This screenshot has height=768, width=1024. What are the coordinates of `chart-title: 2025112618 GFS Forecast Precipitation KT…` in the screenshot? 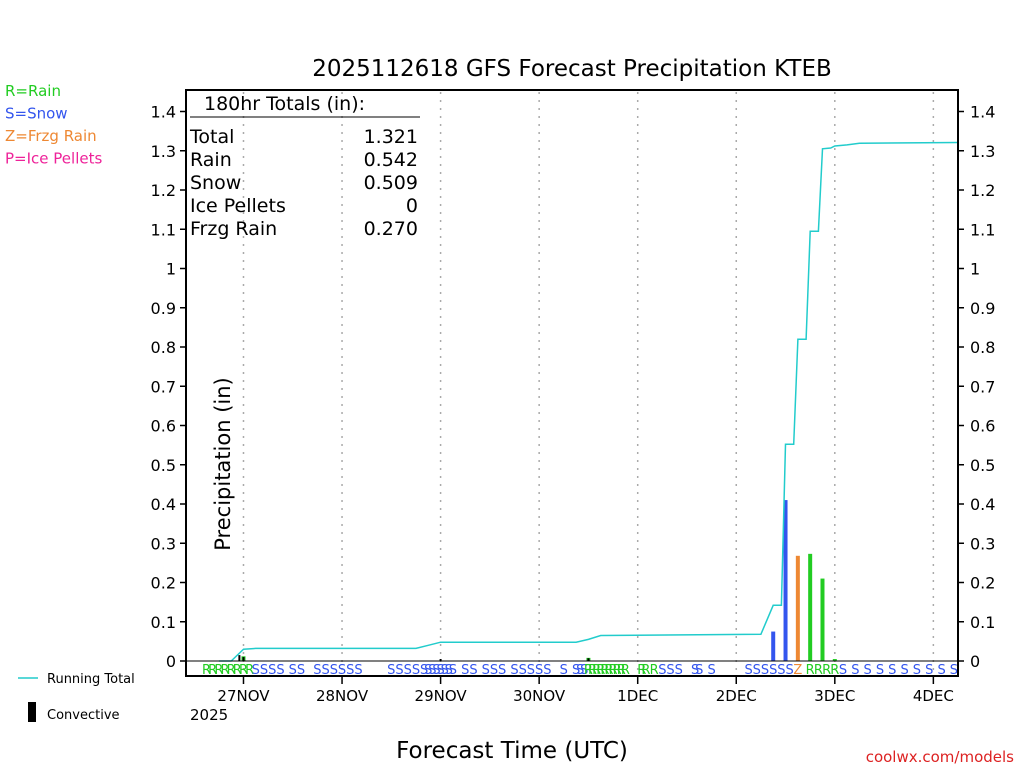 It's located at (572, 69).